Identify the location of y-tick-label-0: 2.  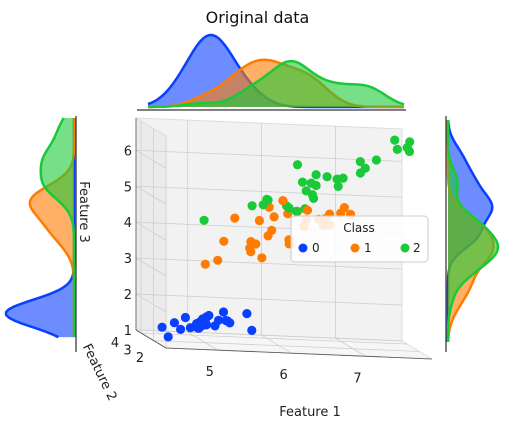
(140, 358).